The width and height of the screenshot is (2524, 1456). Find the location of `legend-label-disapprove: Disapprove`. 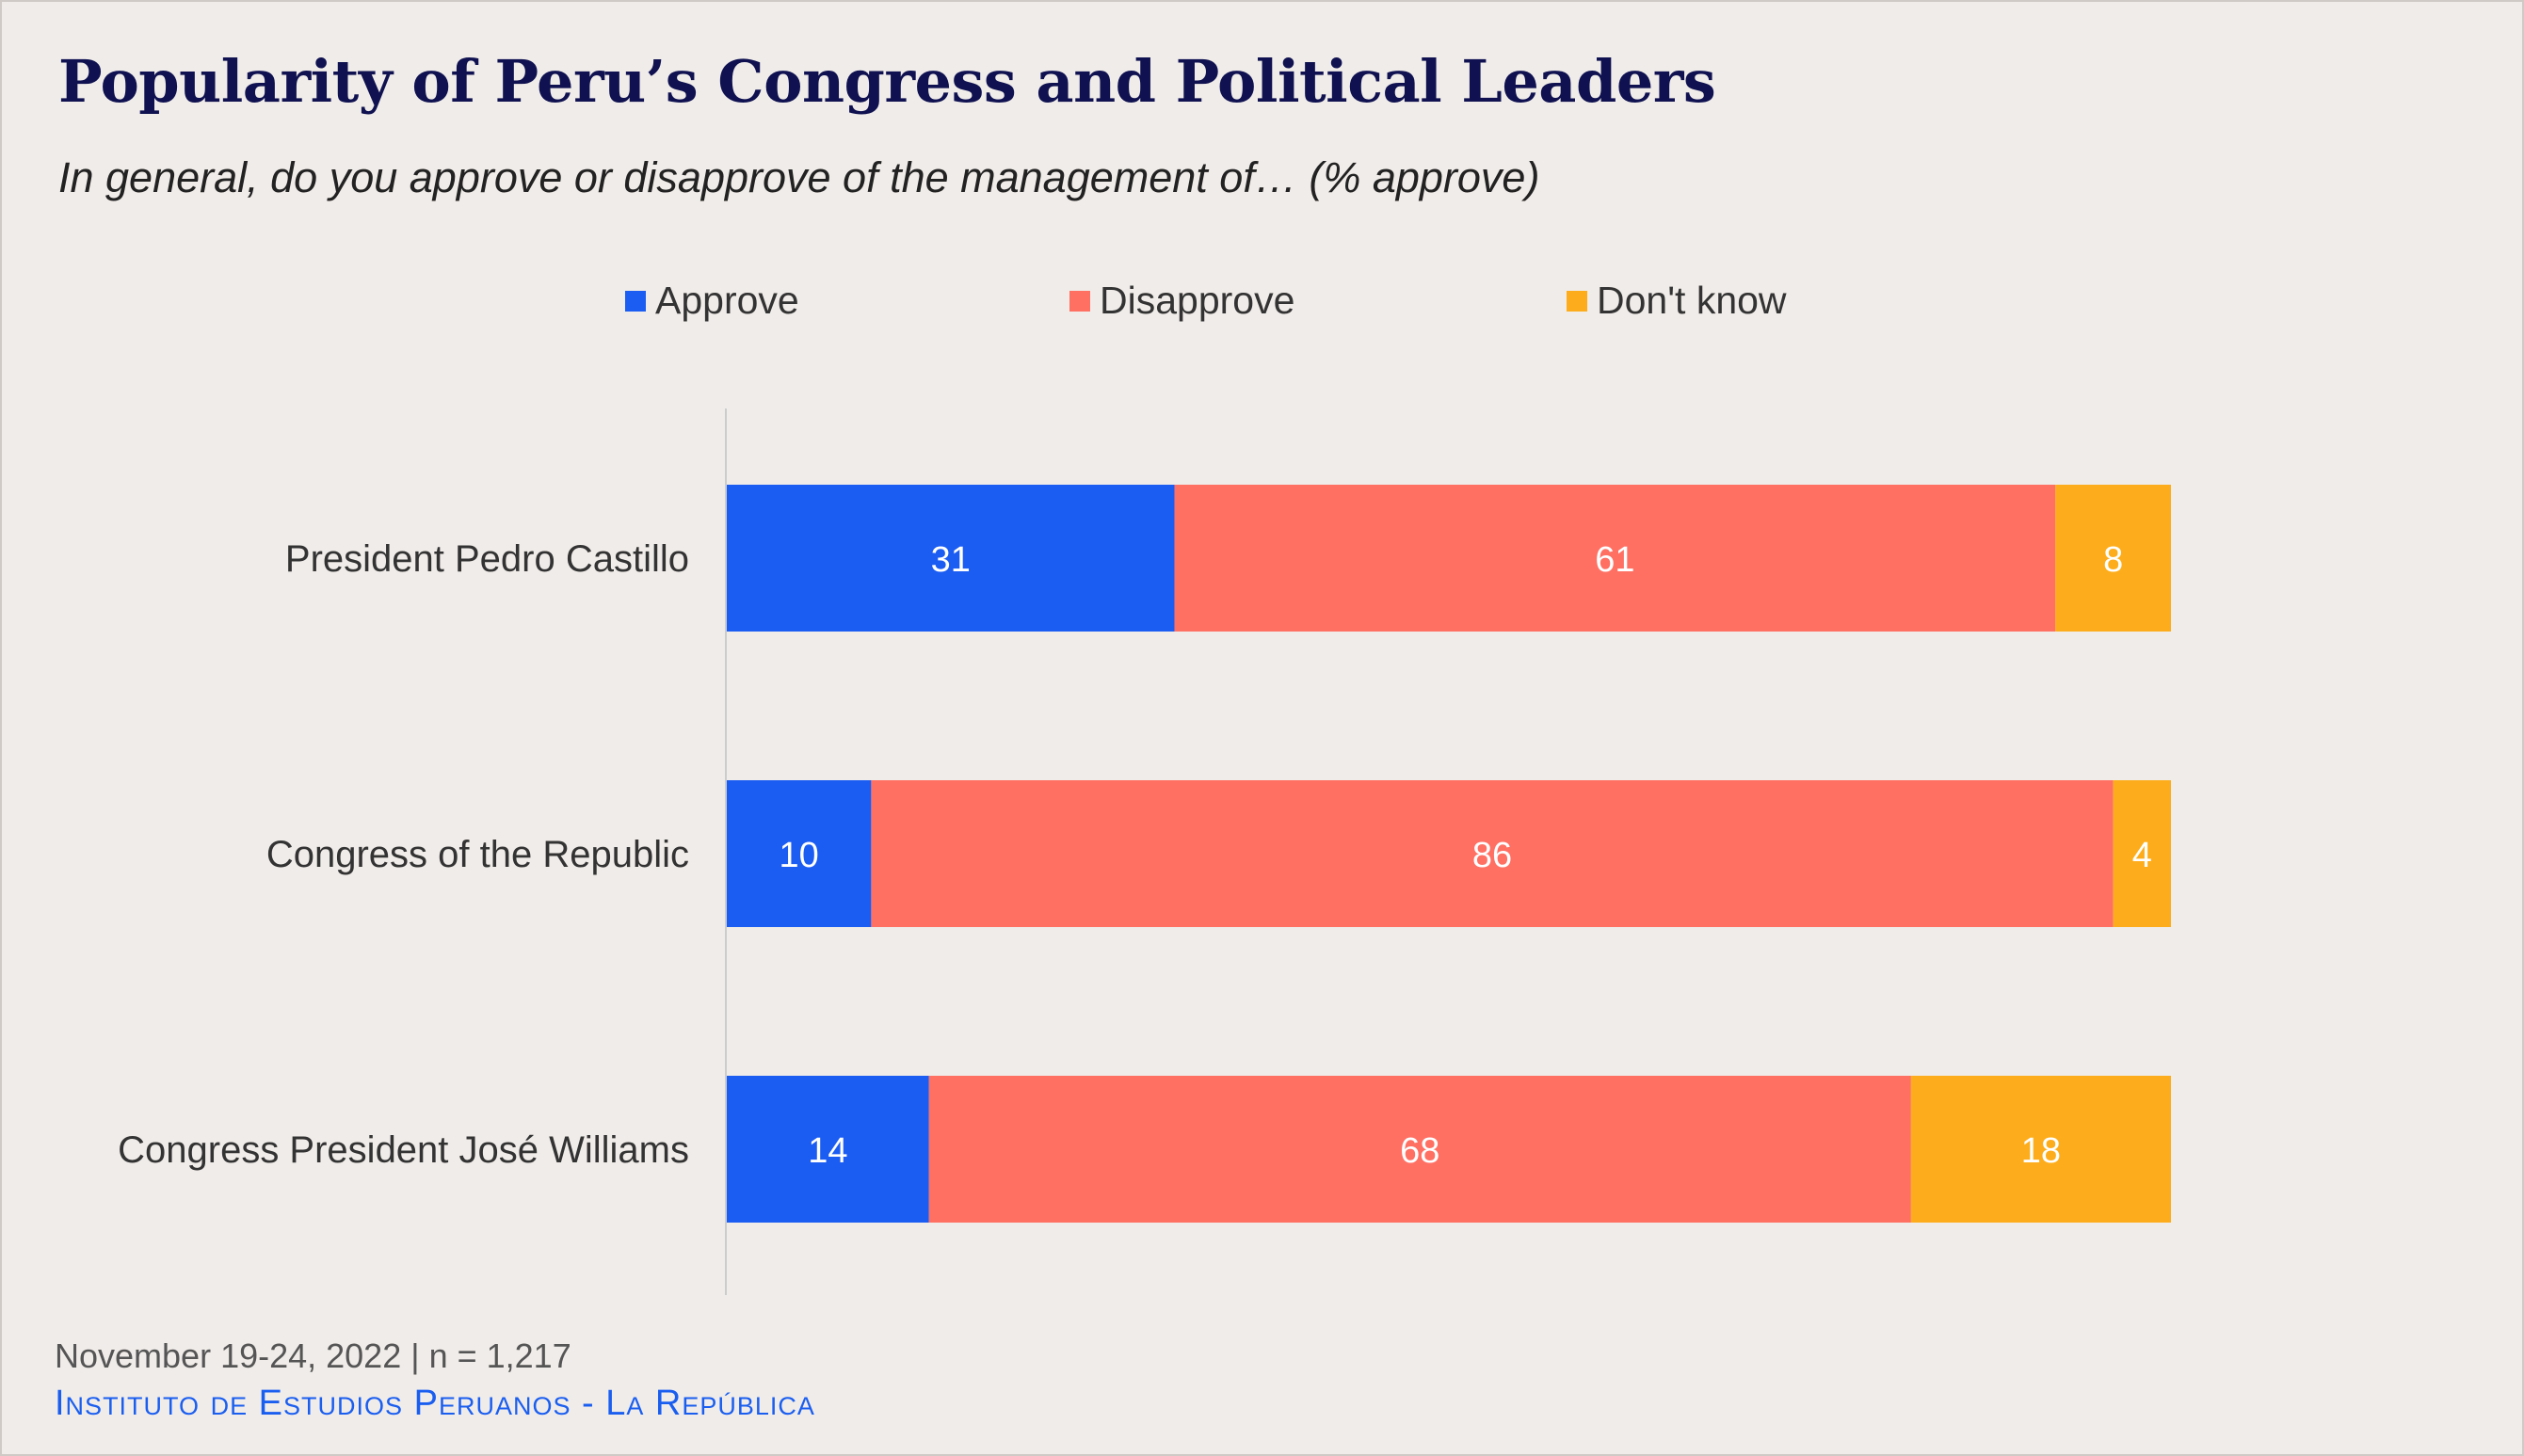

legend-label-disapprove: Disapprove is located at coordinates (1198, 300).